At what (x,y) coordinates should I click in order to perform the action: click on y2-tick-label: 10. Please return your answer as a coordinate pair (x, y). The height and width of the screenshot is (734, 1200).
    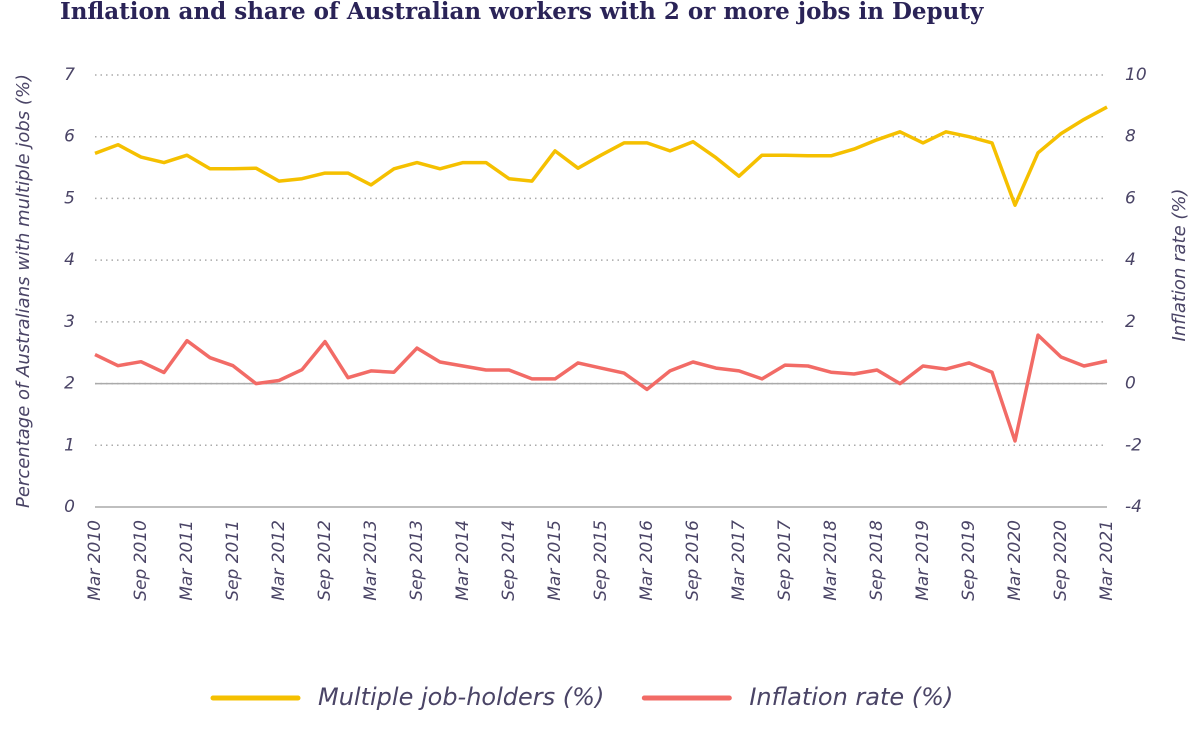
    Looking at the image, I should click on (1136, 75).